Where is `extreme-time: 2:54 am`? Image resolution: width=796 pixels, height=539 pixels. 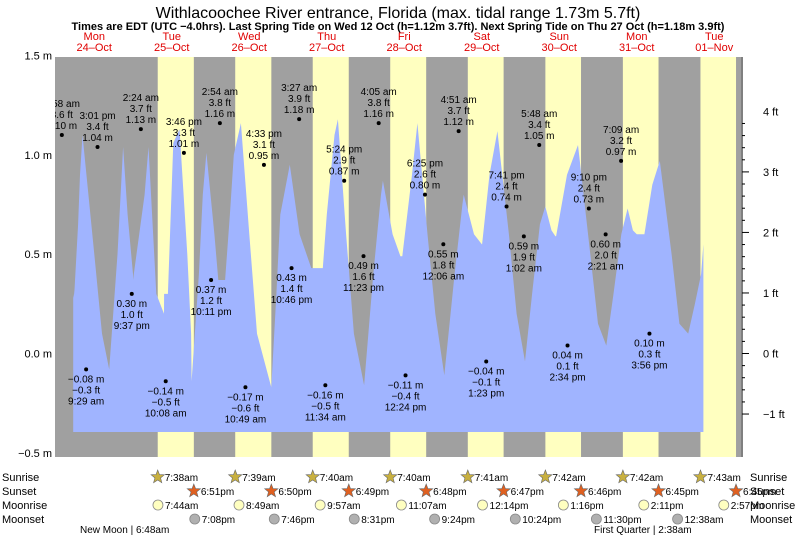 extreme-time: 2:54 am is located at coordinates (220, 92).